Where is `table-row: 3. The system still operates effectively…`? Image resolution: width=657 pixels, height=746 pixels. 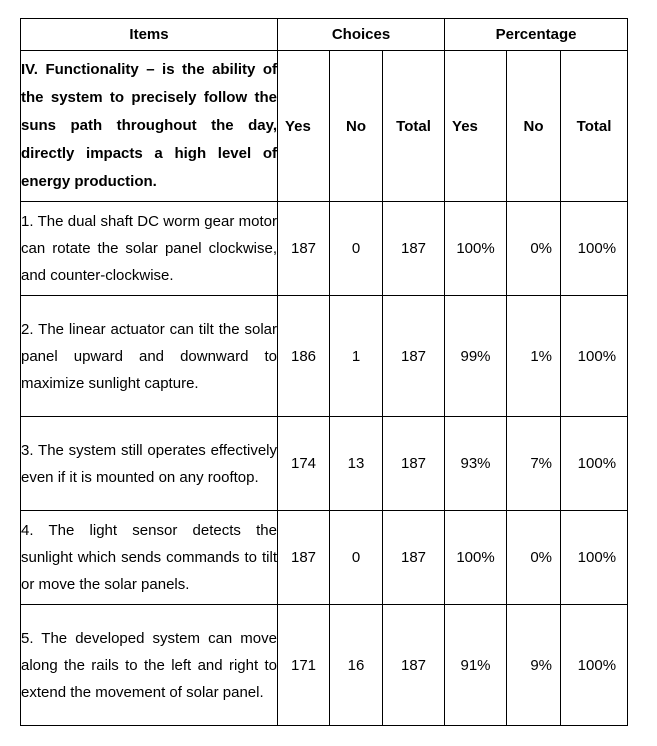
table-row: 3. The system still operates effectively… is located at coordinates (324, 463).